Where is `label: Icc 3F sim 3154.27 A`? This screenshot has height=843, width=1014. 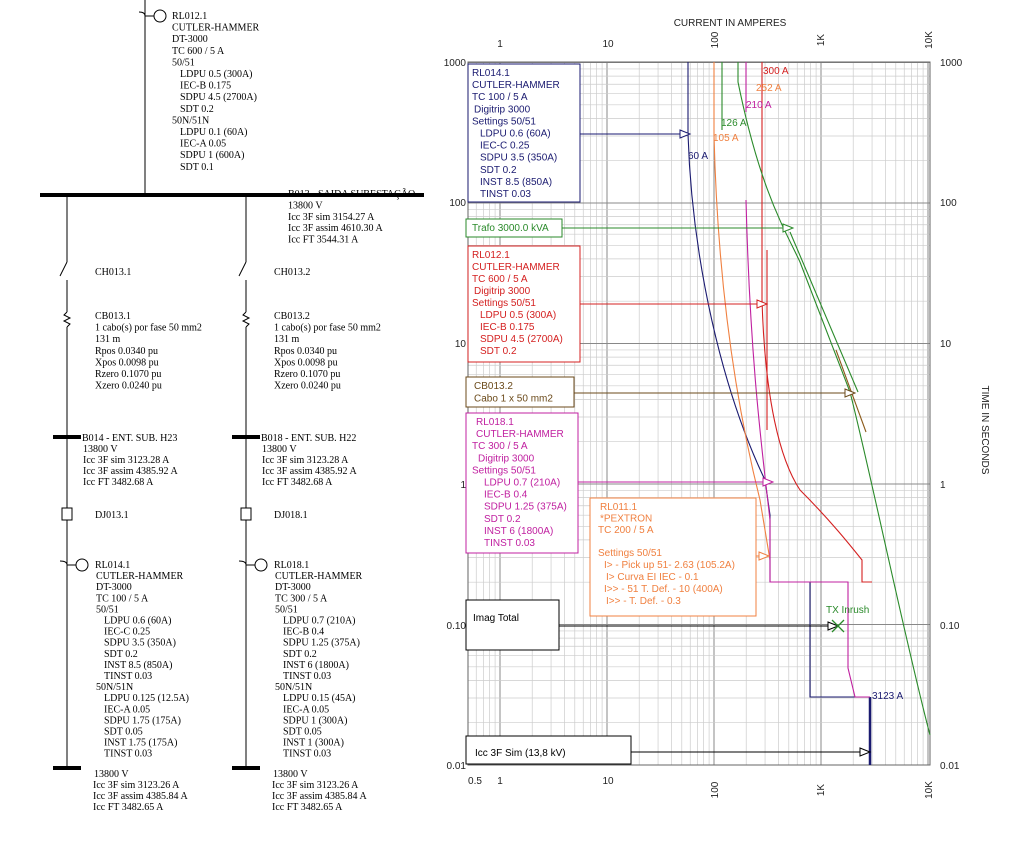
label: Icc 3F sim 3154.27 A is located at coordinates (331, 217).